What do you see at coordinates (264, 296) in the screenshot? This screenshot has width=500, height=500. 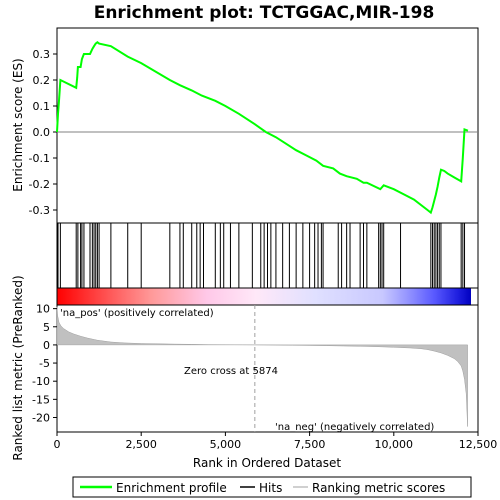 I see `rank-color-bar` at bounding box center [264, 296].